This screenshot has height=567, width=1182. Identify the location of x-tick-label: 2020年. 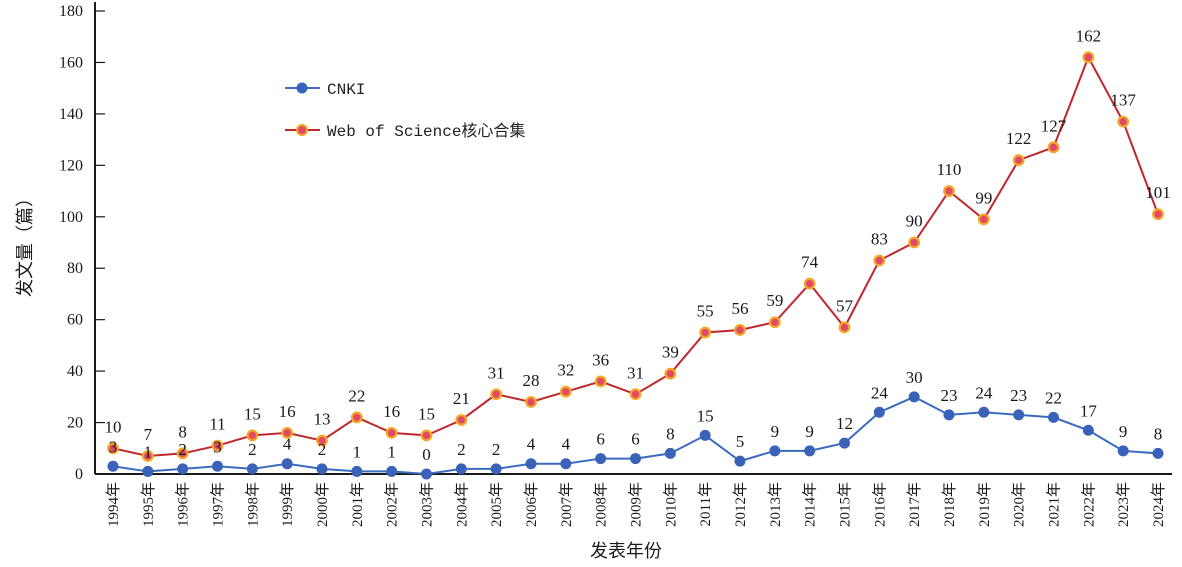
(1019, 504).